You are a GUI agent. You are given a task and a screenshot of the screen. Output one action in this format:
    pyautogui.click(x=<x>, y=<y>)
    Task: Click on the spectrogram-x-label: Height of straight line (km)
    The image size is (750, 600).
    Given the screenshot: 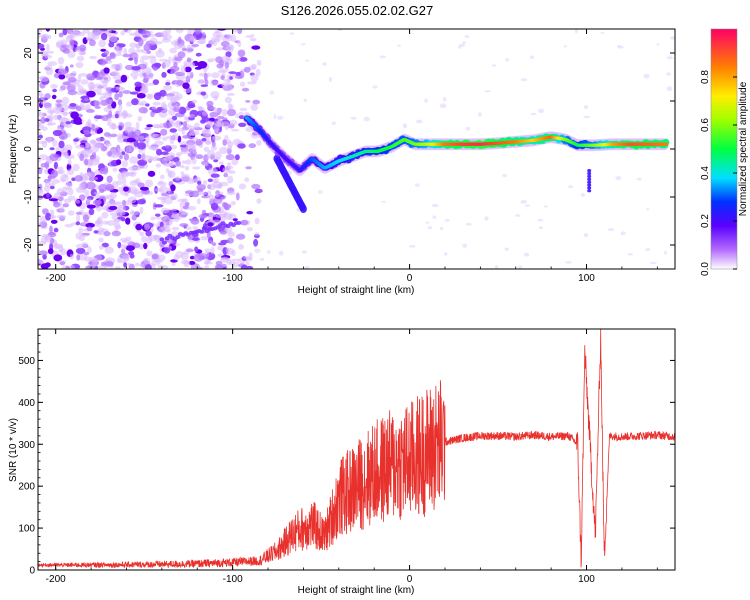 What is the action you would take?
    pyautogui.click(x=356, y=290)
    